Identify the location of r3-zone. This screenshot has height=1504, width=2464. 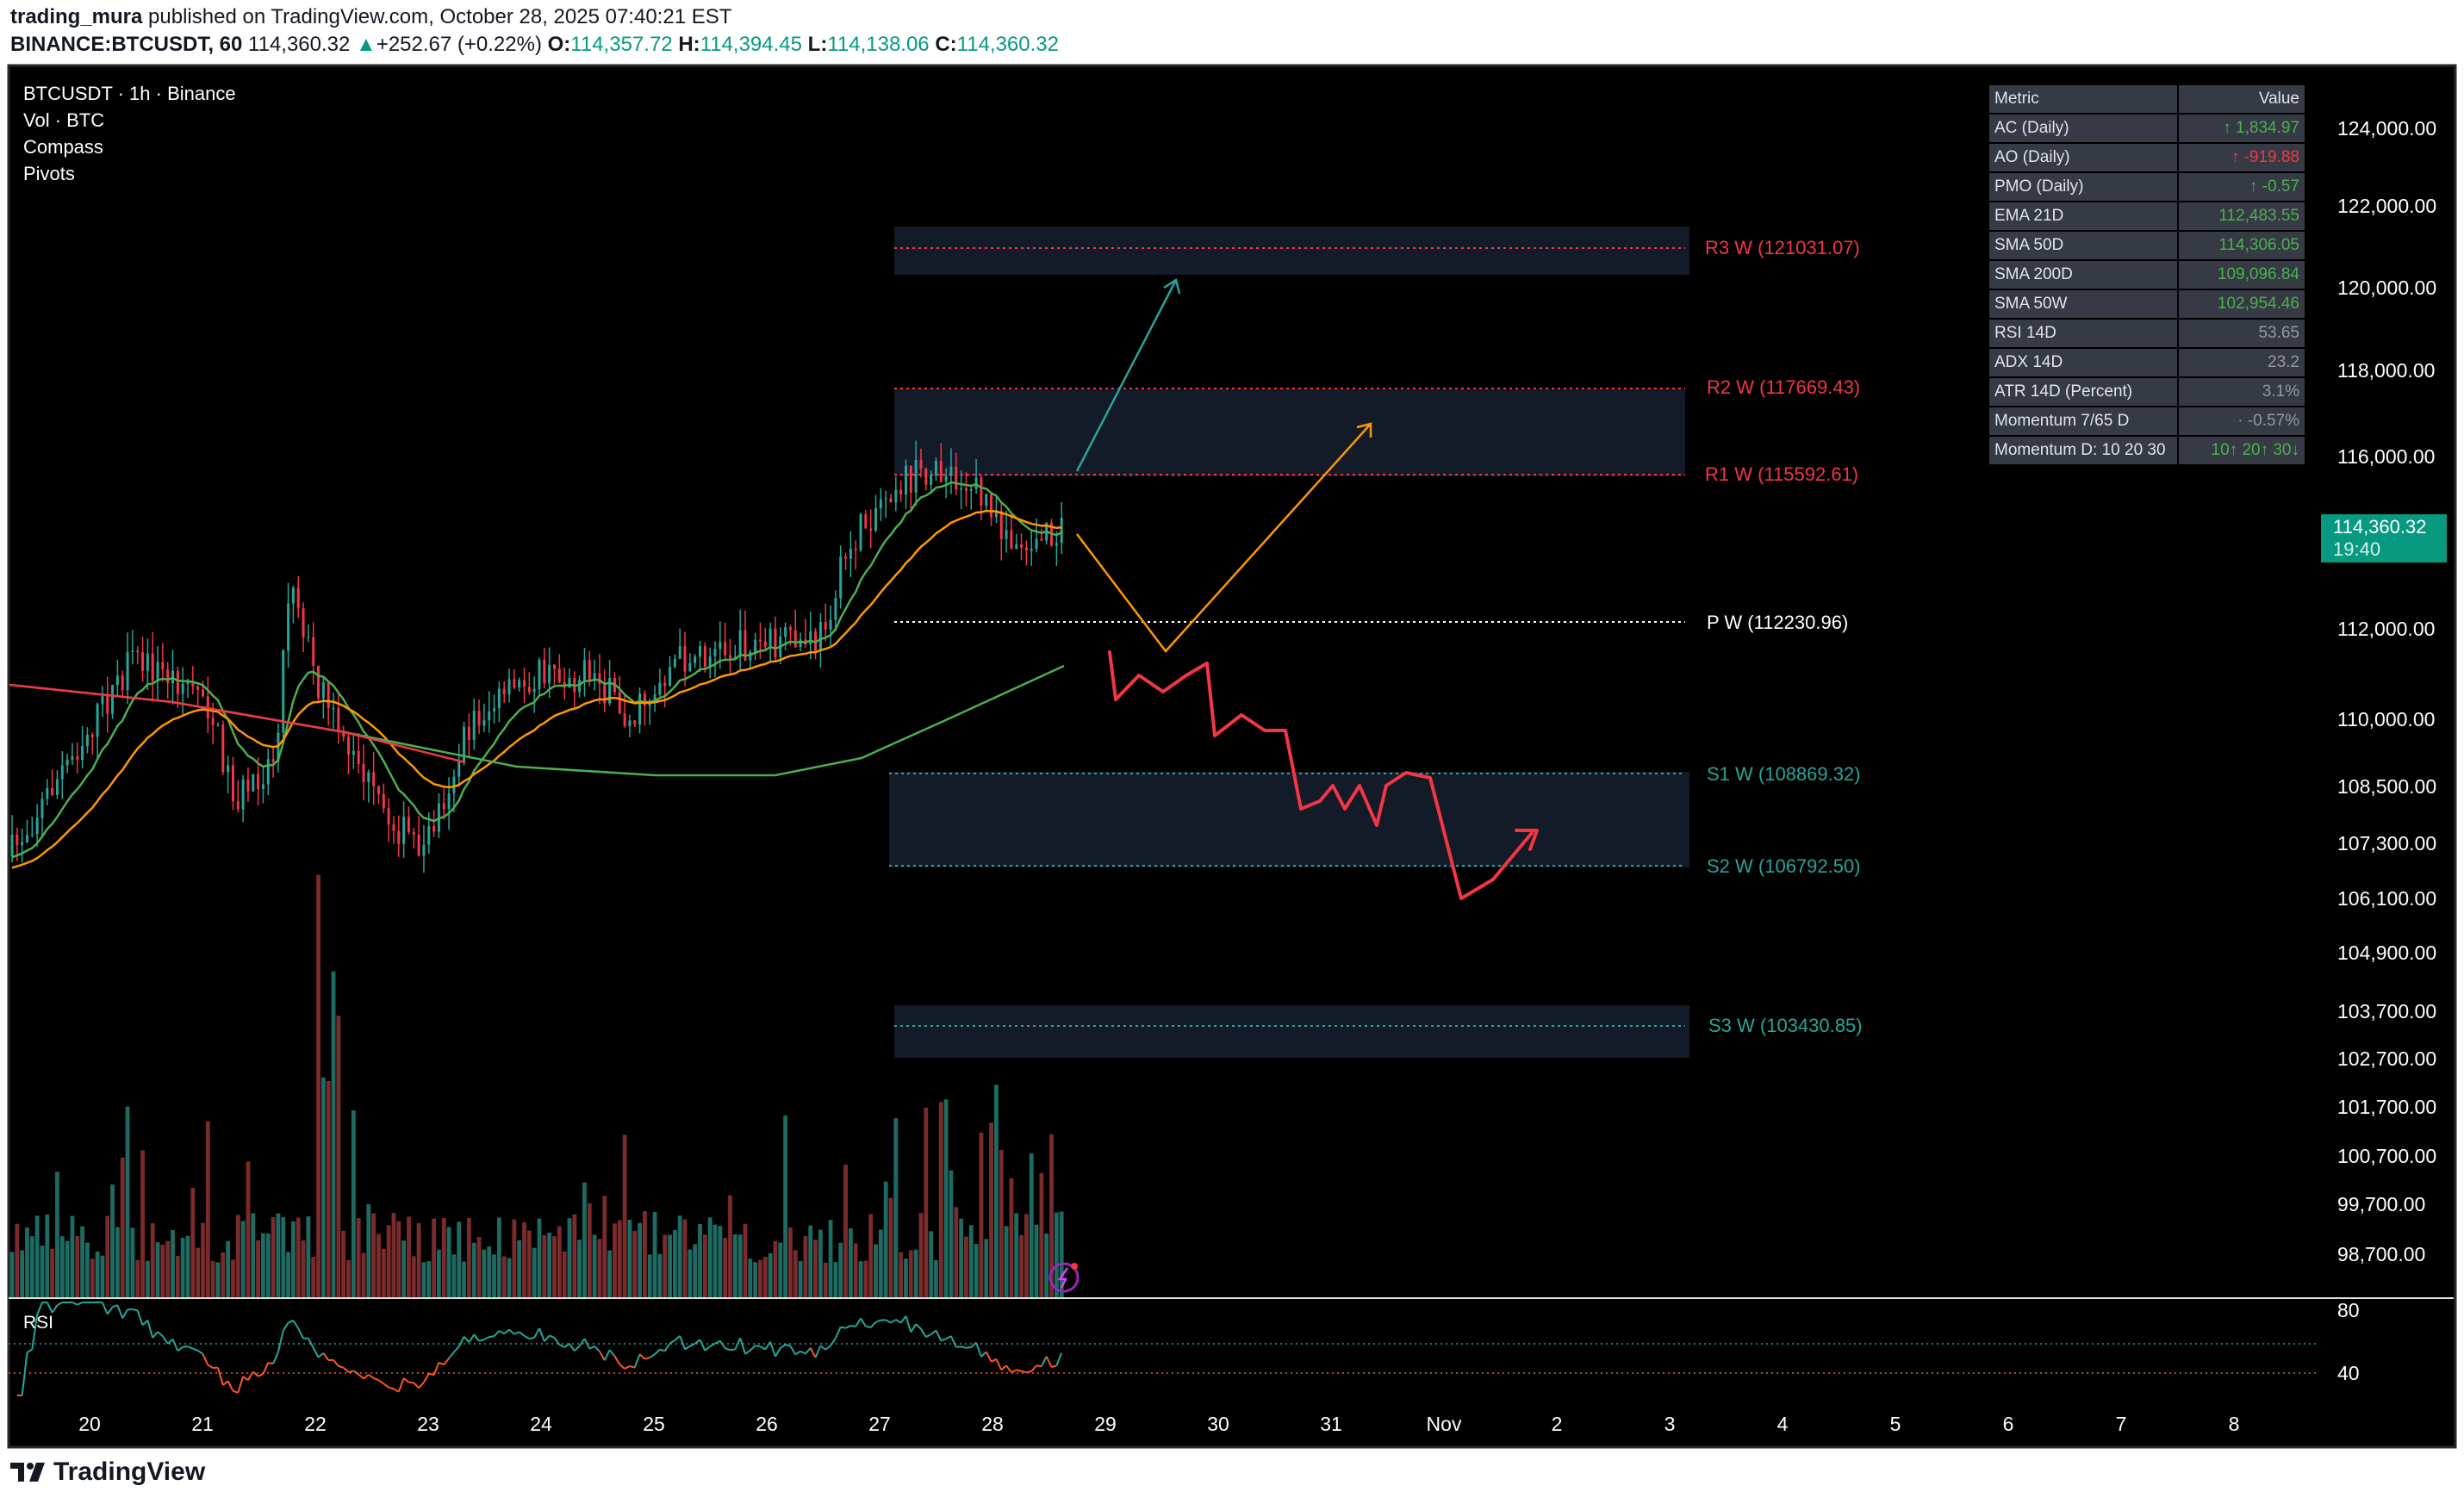
(1292, 251).